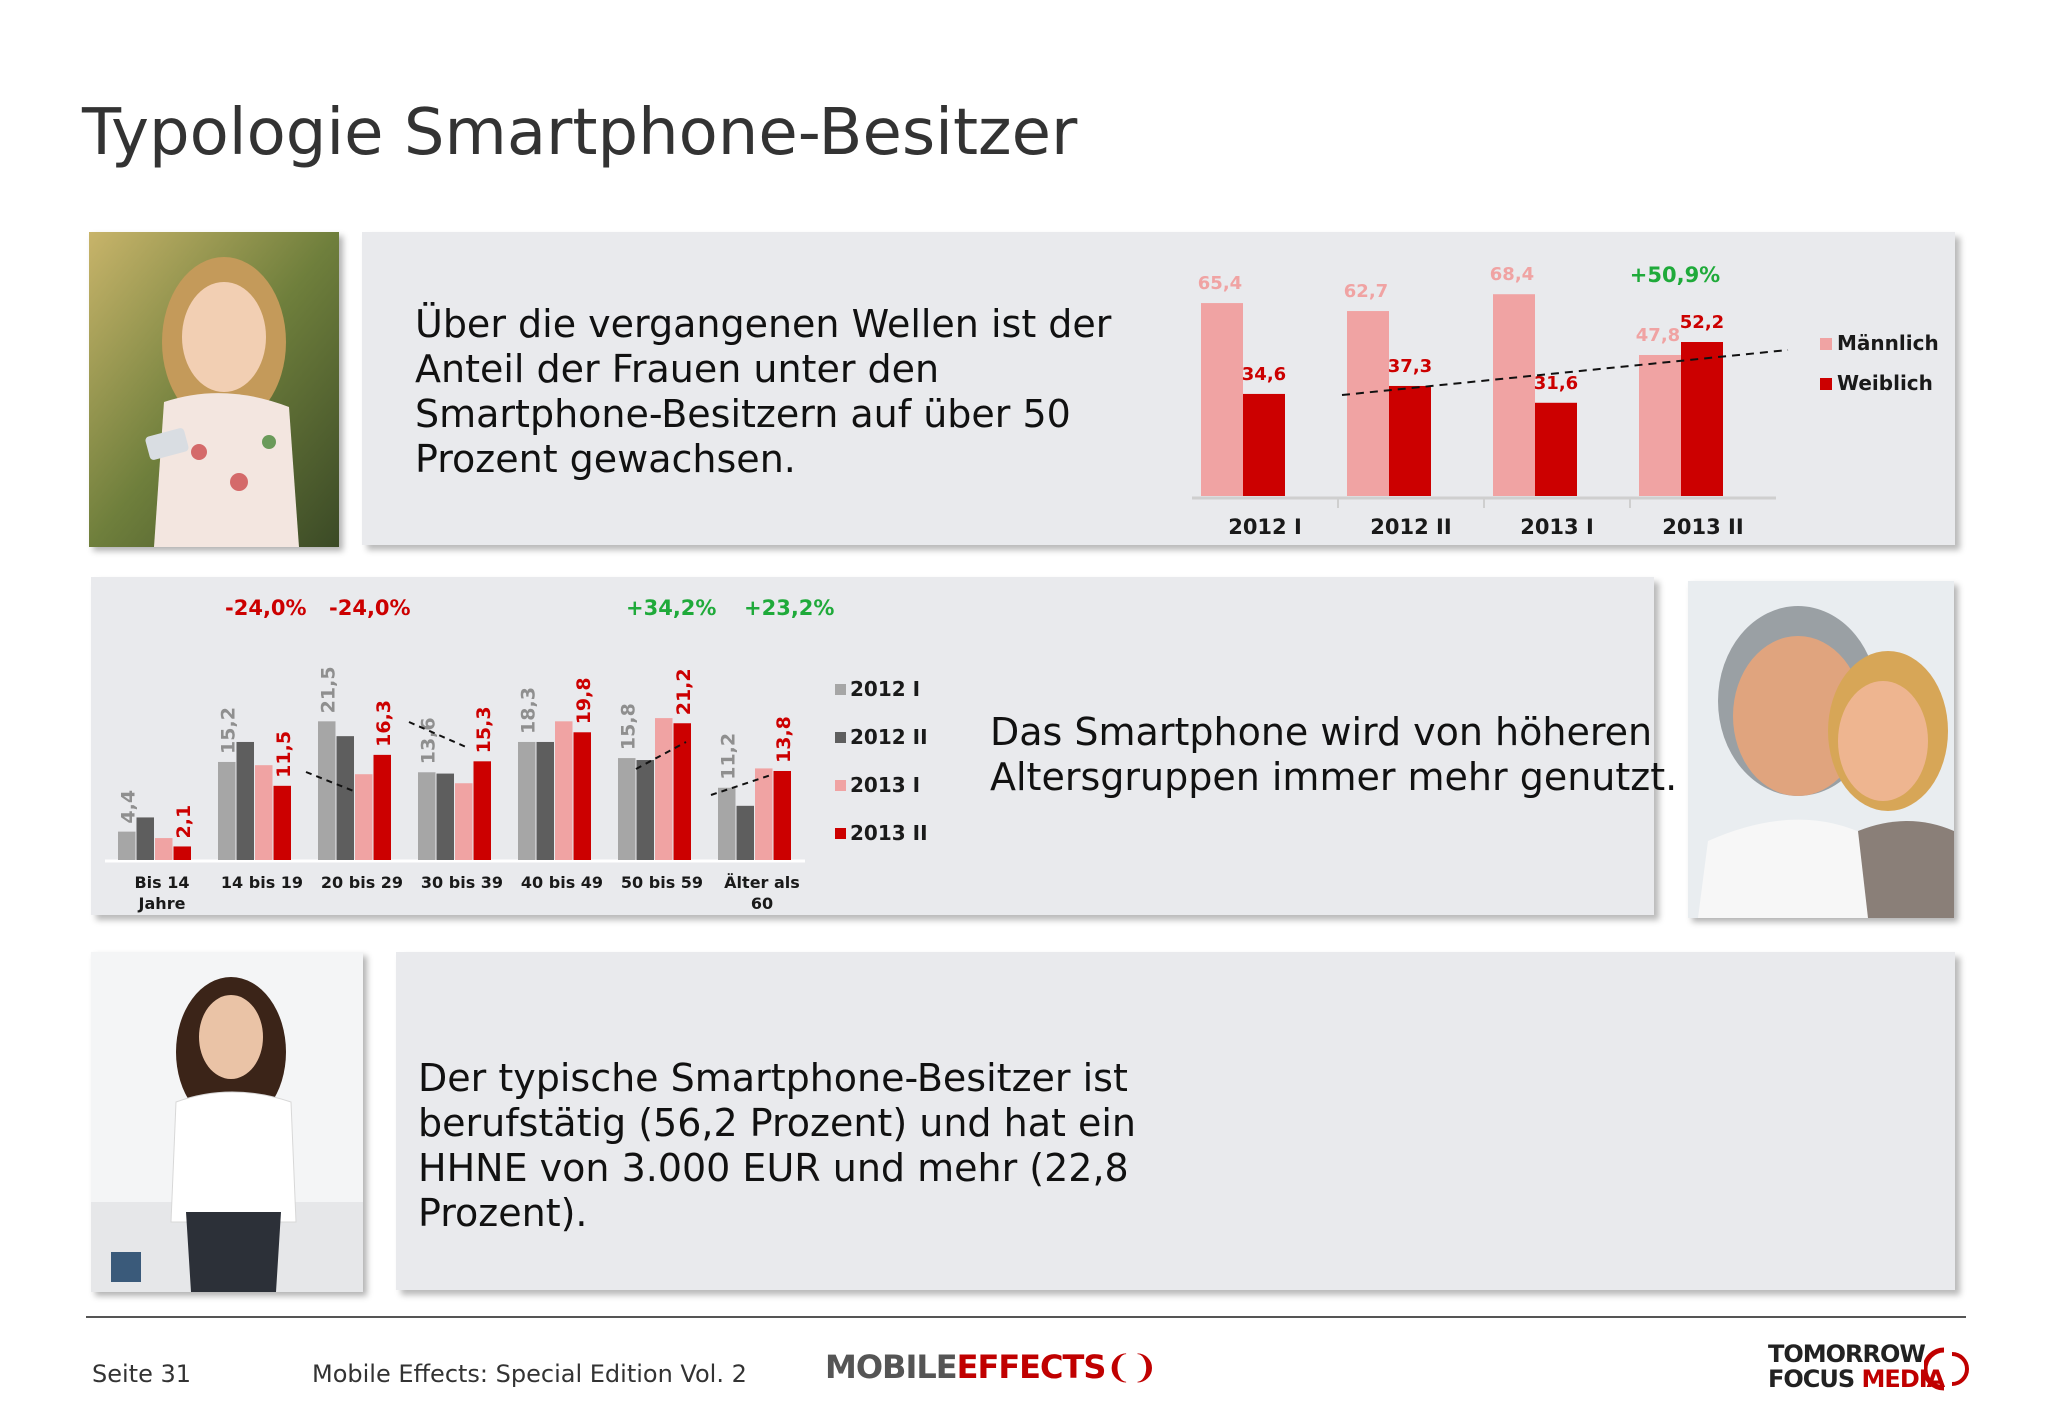 This screenshot has height=1418, width=2048. I want to click on data-label-2013-ii-2: 16,3, so click(384, 723).